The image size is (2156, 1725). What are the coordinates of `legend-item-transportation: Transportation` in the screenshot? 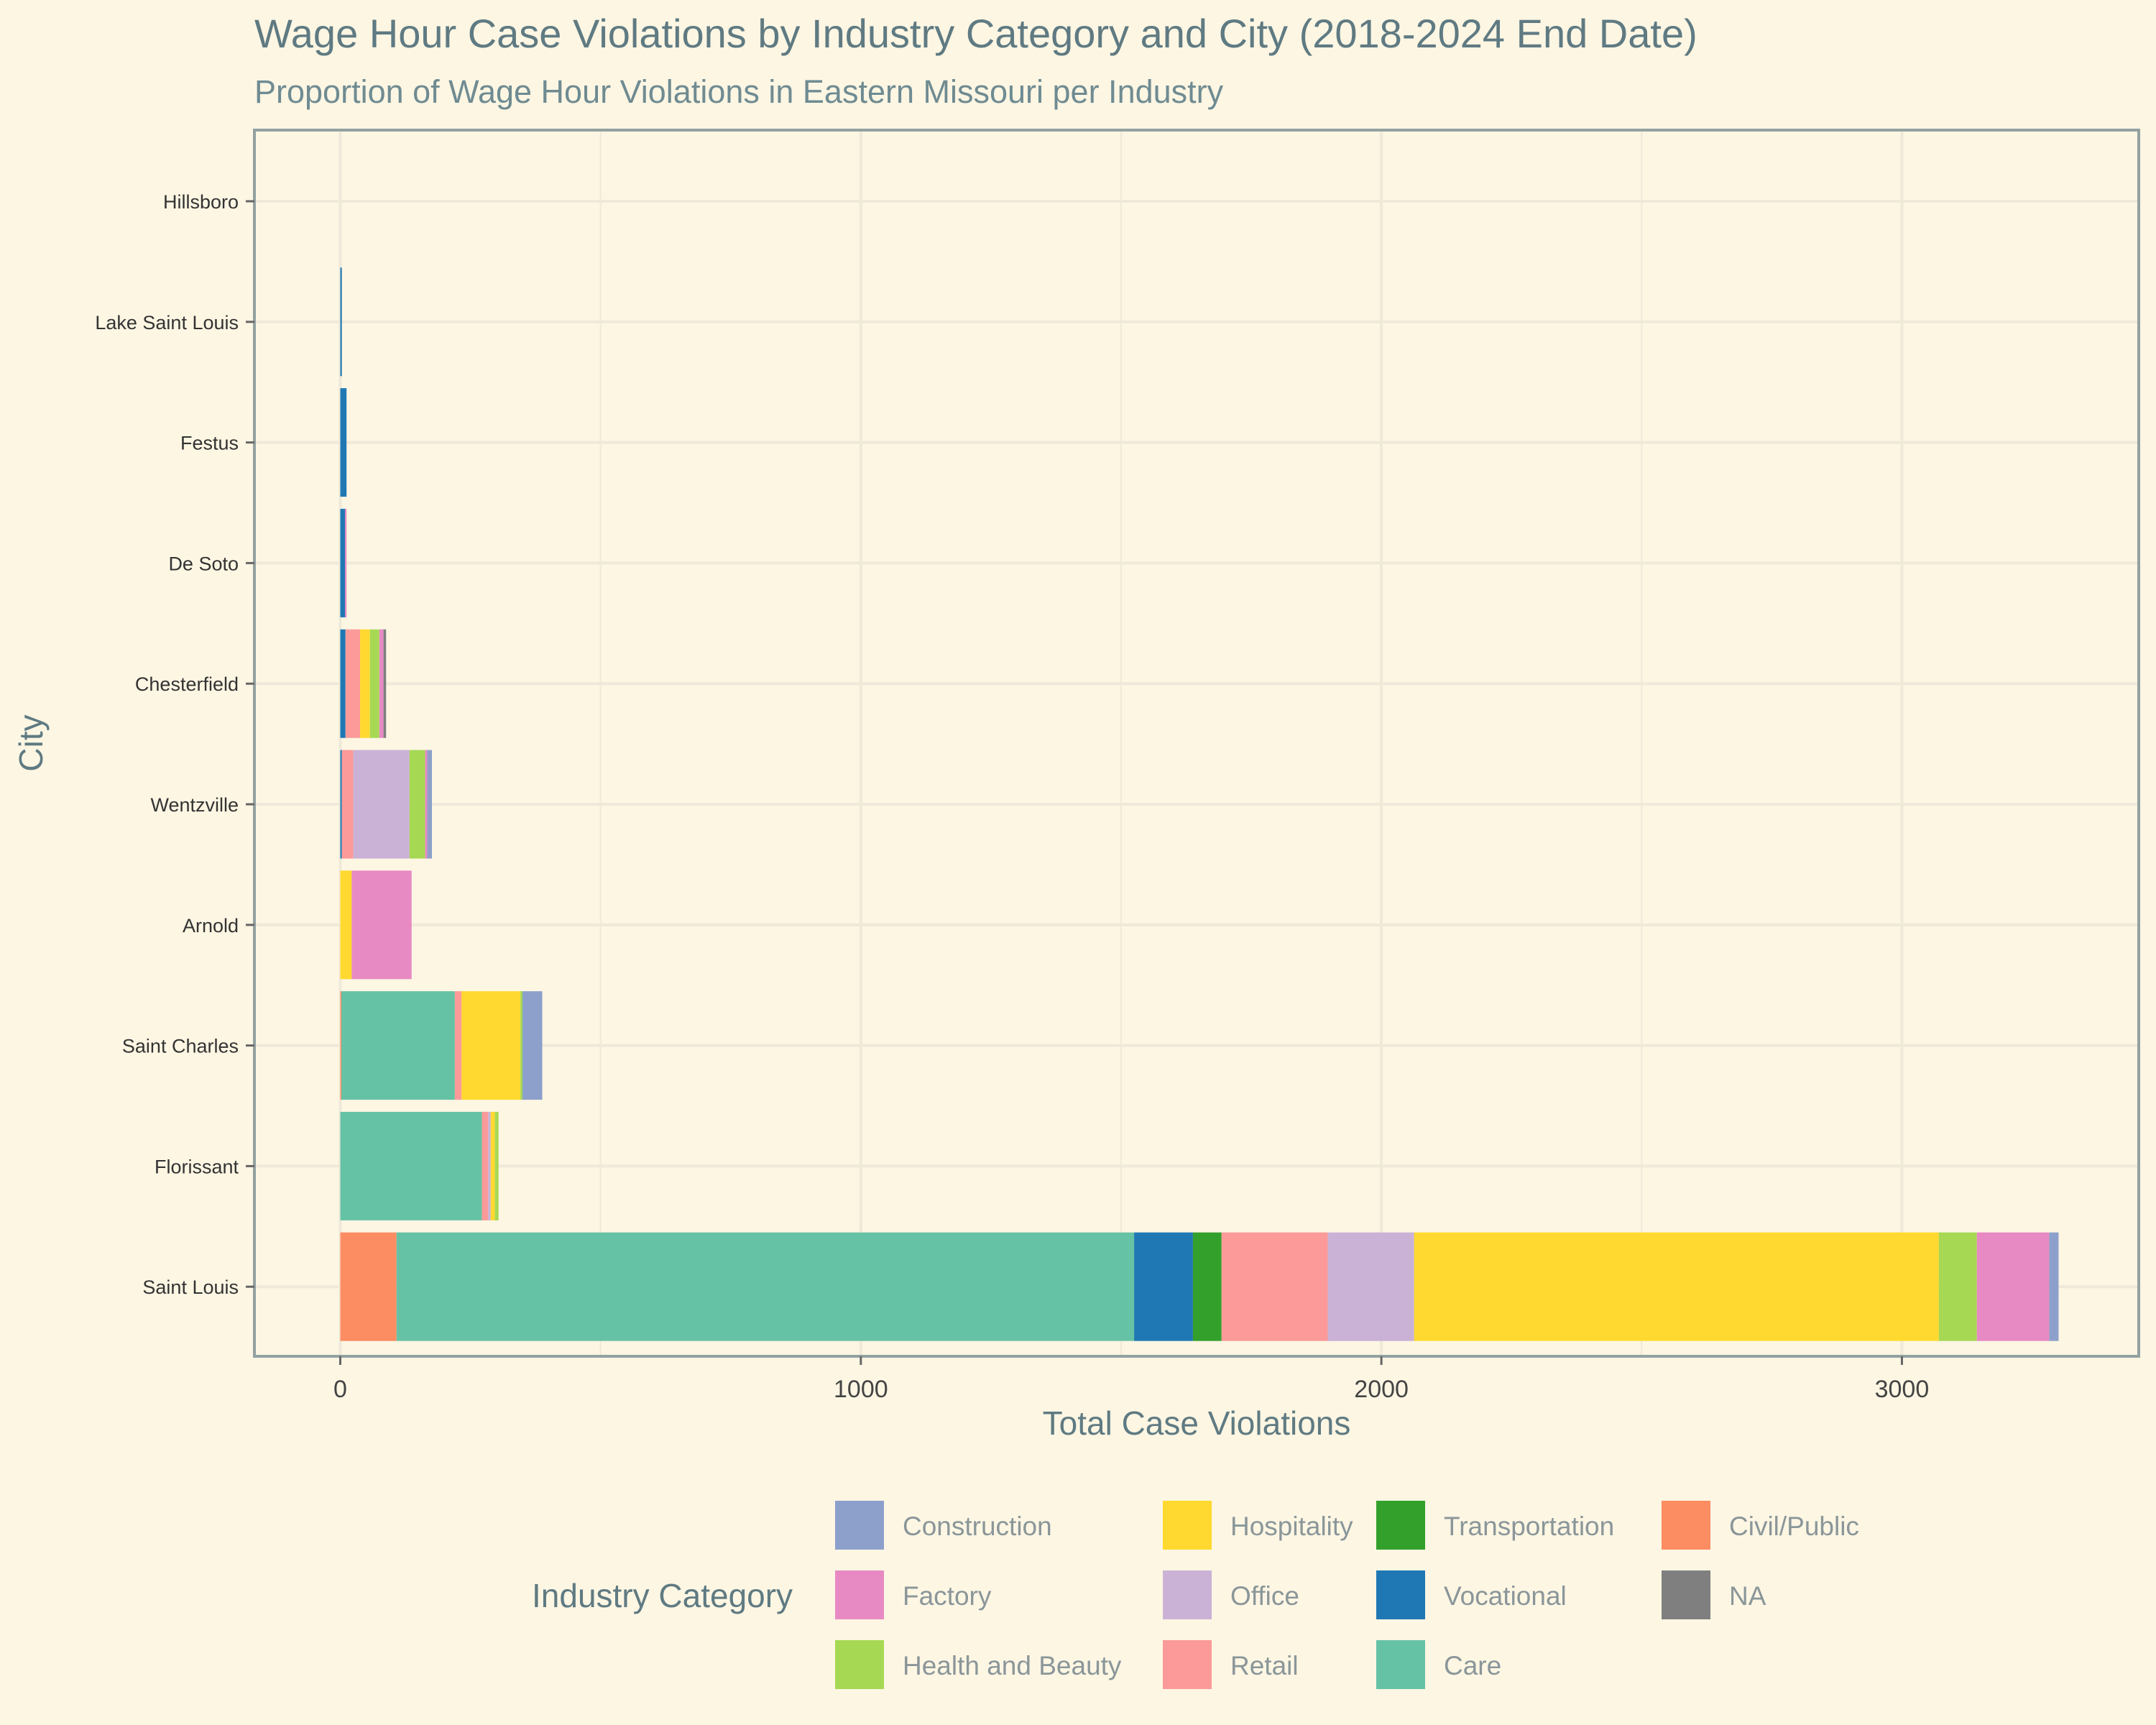 It's located at (1495, 1525).